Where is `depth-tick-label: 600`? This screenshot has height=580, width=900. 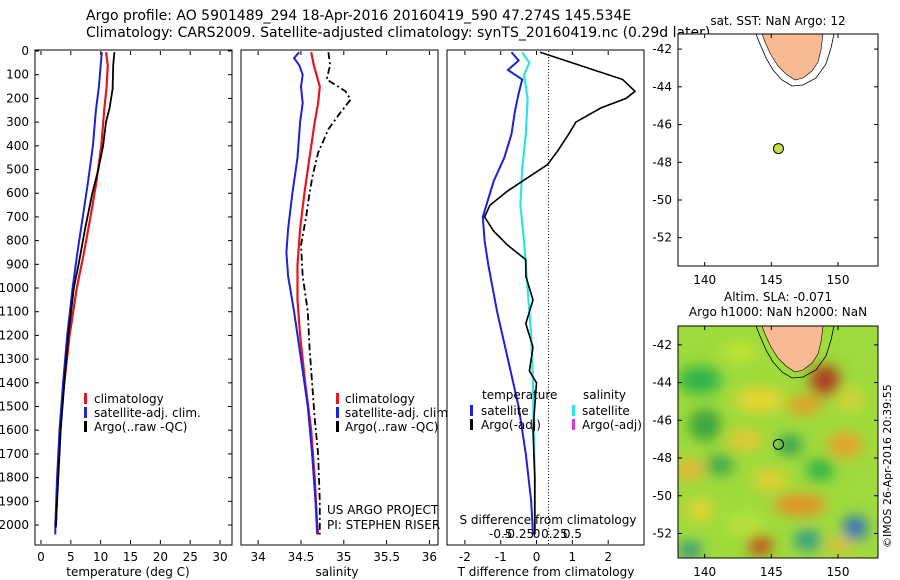 depth-tick-label: 600 is located at coordinates (17, 193).